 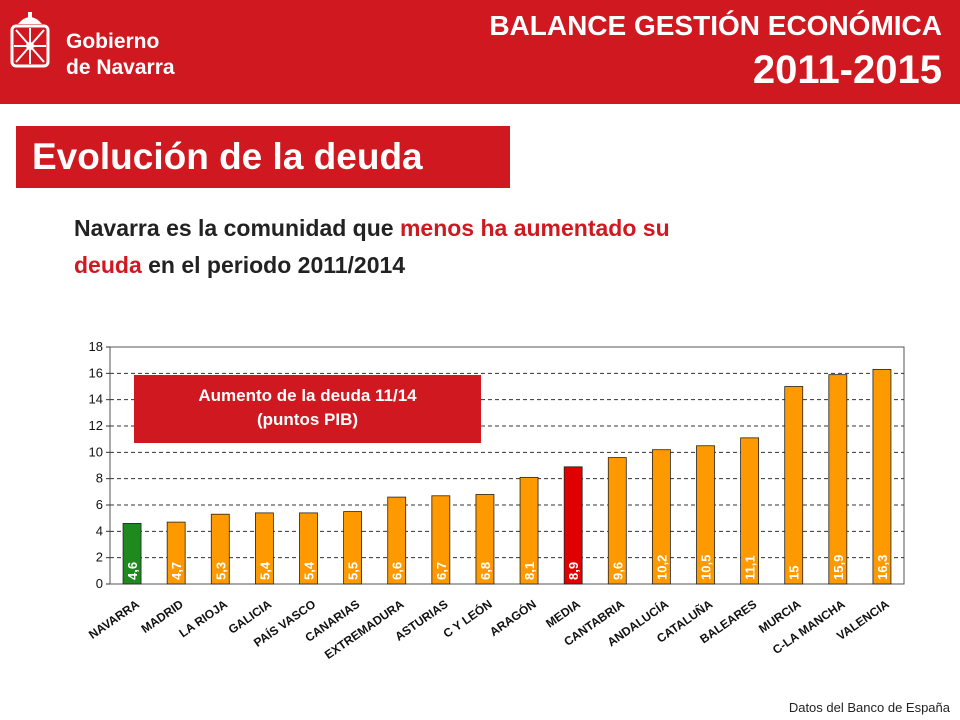 What do you see at coordinates (882, 567) in the screenshot?
I see `bar-value-label: 16,3` at bounding box center [882, 567].